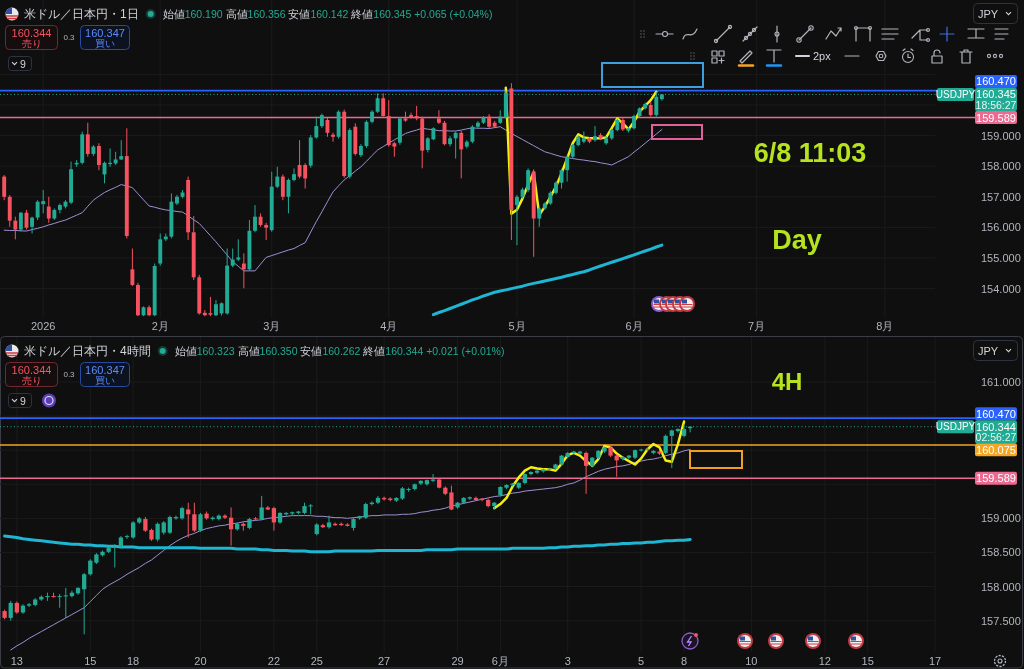  What do you see at coordinates (996, 94) in the screenshot?
I see `ref-line-label: 160.345` at bounding box center [996, 94].